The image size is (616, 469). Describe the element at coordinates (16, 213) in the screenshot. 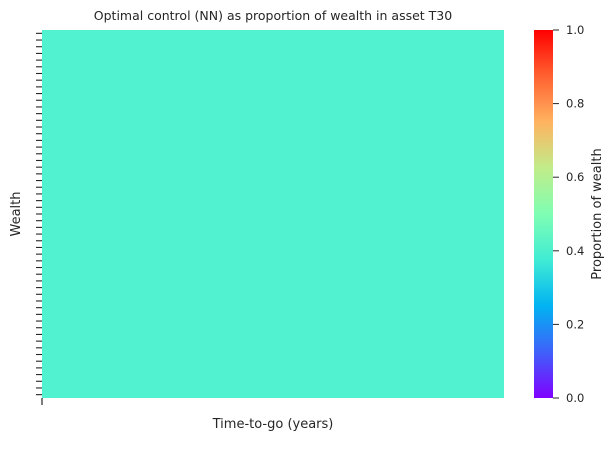

I see `y-axis-label: Wealth` at that location.